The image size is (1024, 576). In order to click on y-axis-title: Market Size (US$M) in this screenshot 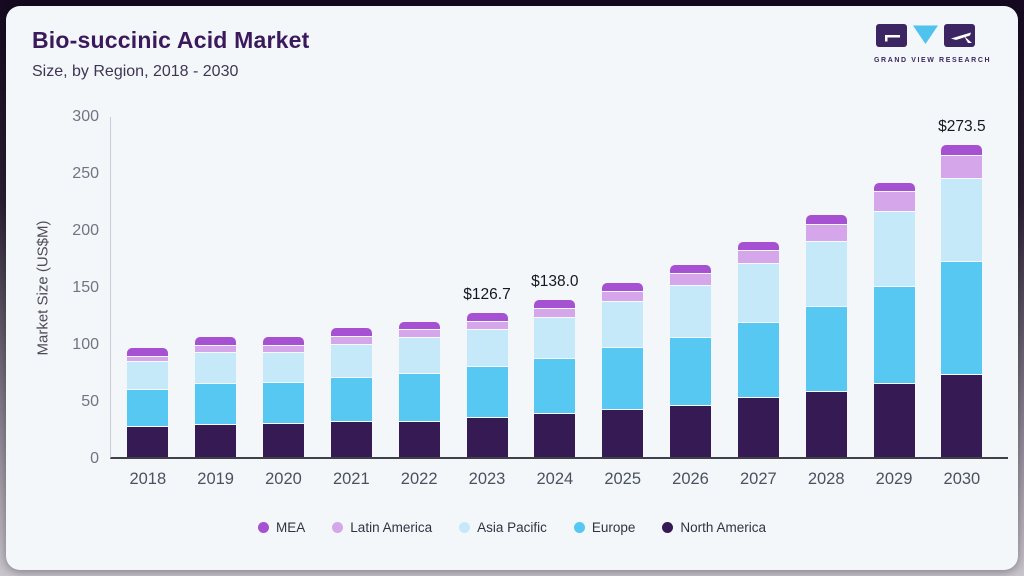, I will do `click(43, 288)`.